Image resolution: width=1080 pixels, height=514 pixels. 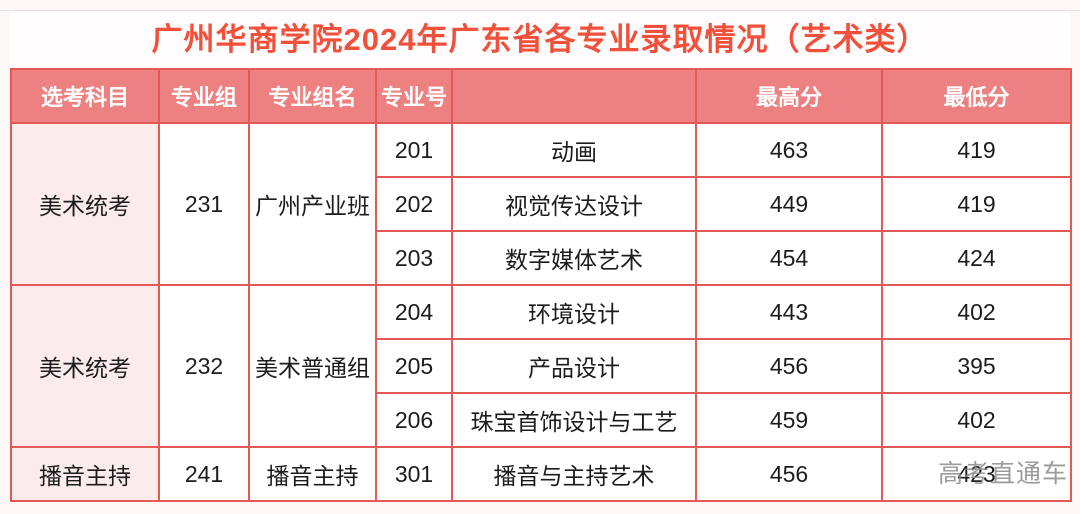 I want to click on header-min-score: 最低分, so click(x=976, y=96).